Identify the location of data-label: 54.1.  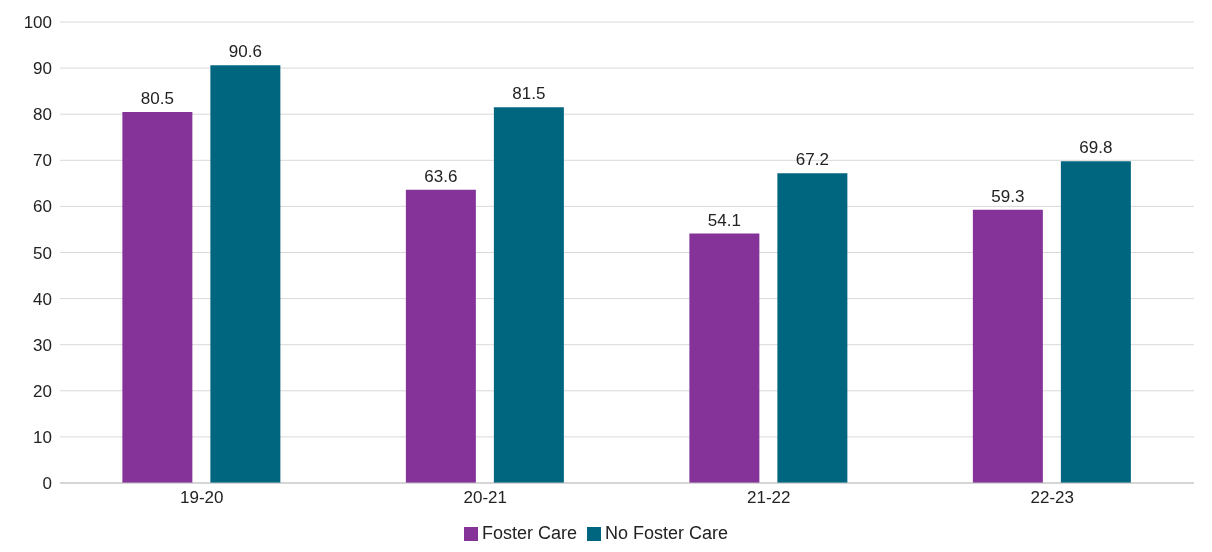
(724, 220).